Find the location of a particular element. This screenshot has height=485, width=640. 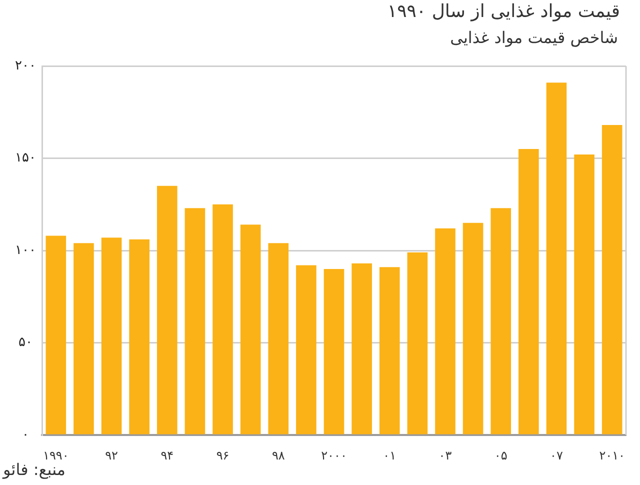

chart-title: قیمت مواد غذایی از سال ۱۹۹۰ is located at coordinates (503, 11).